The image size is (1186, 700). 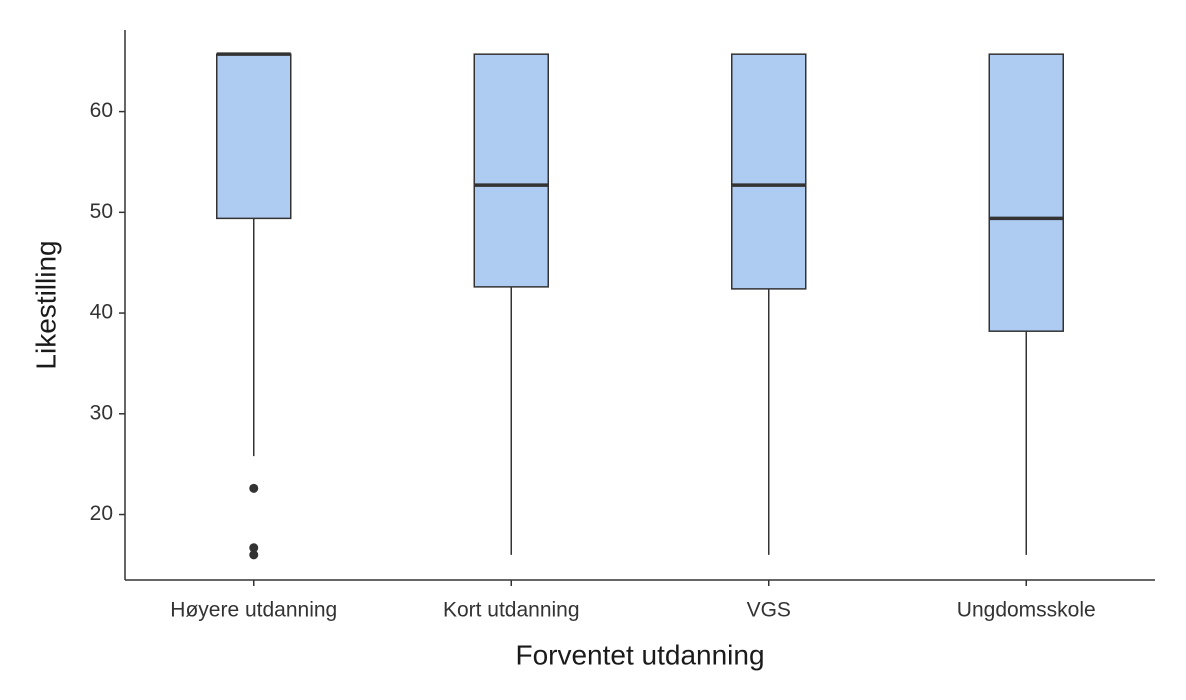 I want to click on y-axis-label: Likestilling, so click(x=45, y=304).